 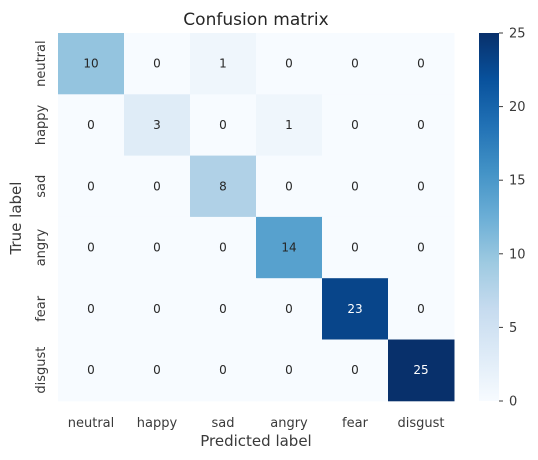 I want to click on x-tick-label: fear, so click(x=355, y=423).